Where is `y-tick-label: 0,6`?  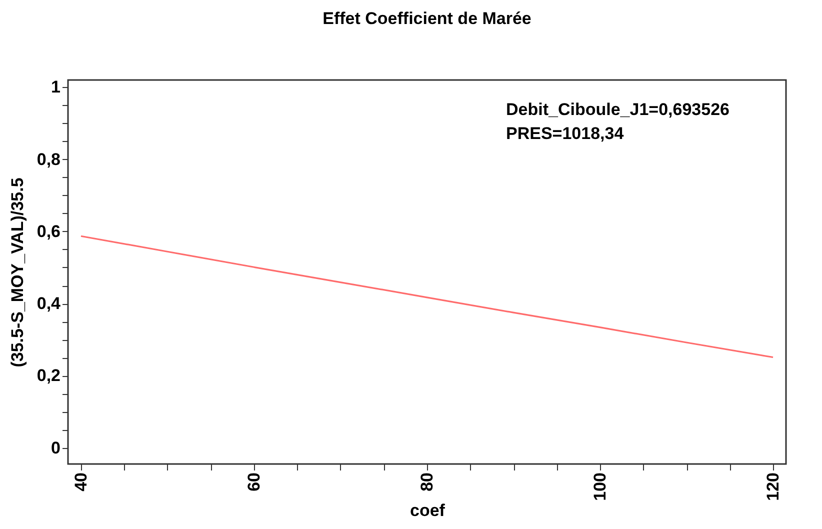
y-tick-label: 0,6 is located at coordinates (48, 231).